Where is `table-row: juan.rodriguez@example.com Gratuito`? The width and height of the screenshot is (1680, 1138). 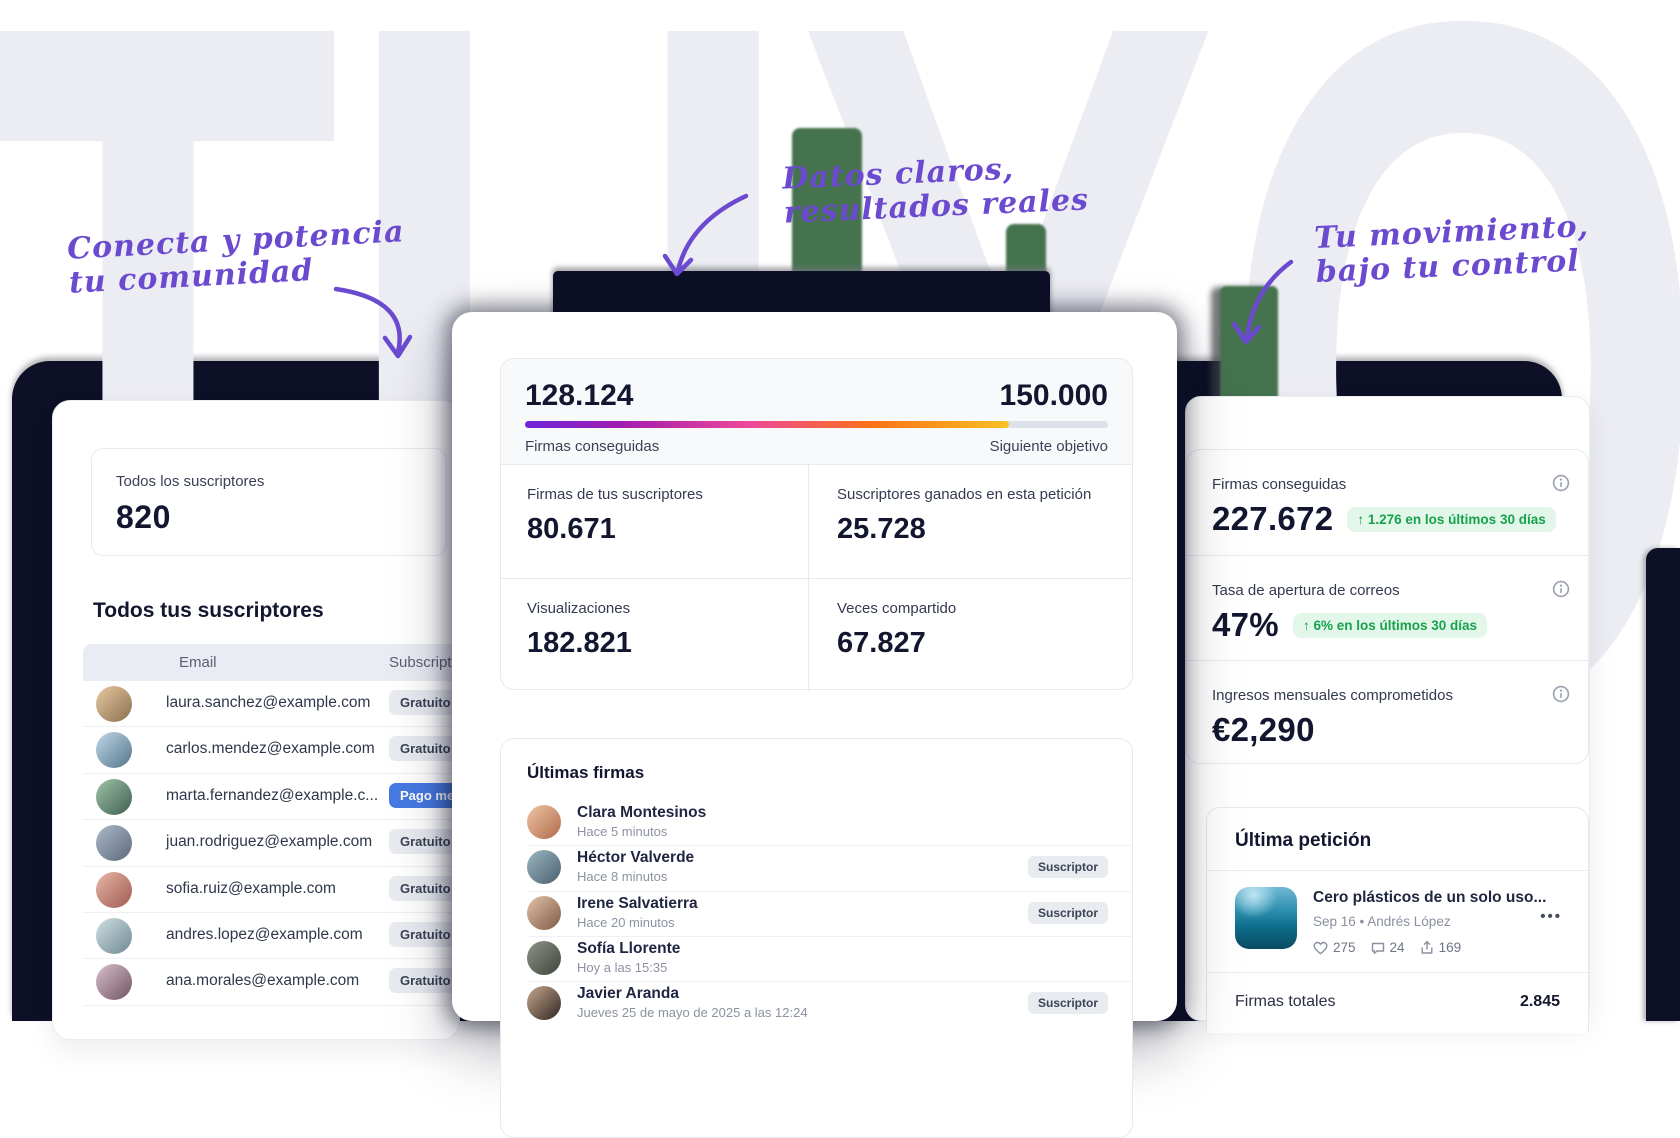
table-row: juan.rodriguez@example.com Gratuito is located at coordinates (271, 843).